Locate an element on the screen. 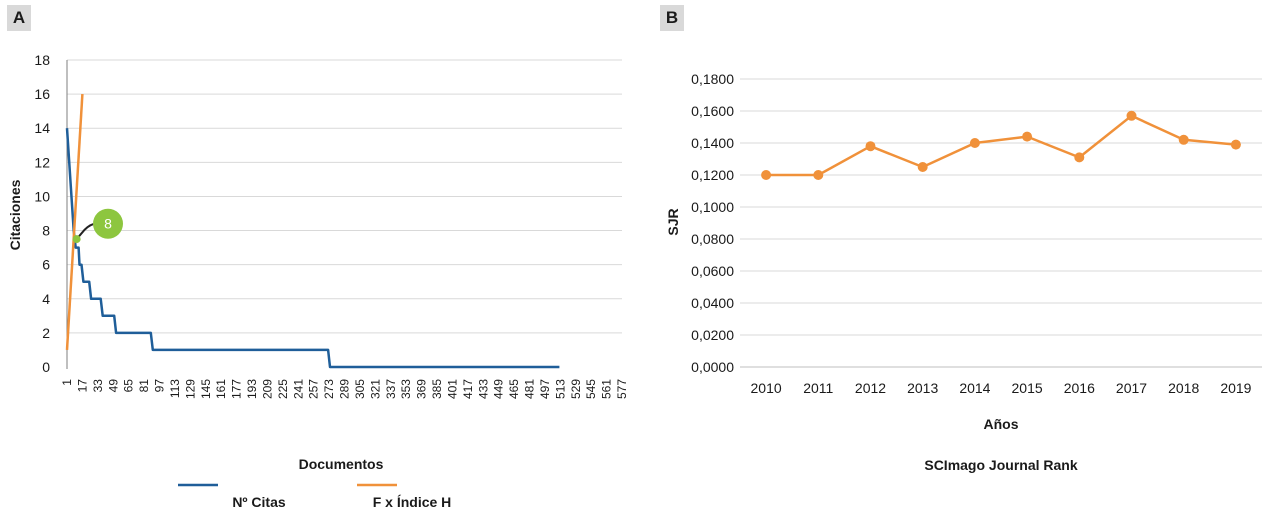 Image resolution: width=1273 pixels, height=513 pixels. chart-b-series is located at coordinates (1001, 145).